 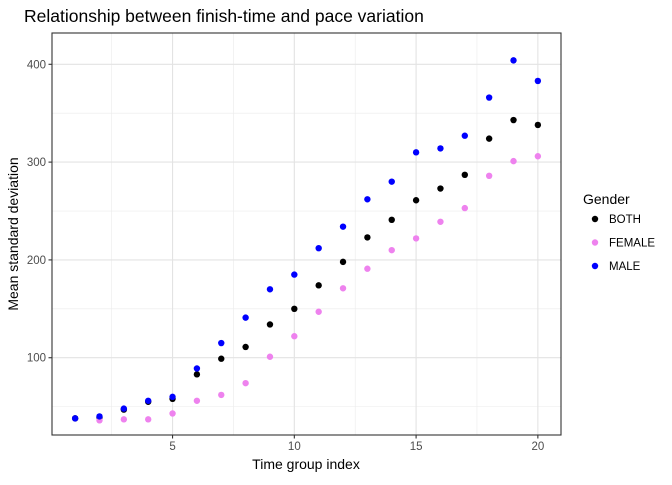 What do you see at coordinates (595, 219) in the screenshot?
I see `legend-key-both` at bounding box center [595, 219].